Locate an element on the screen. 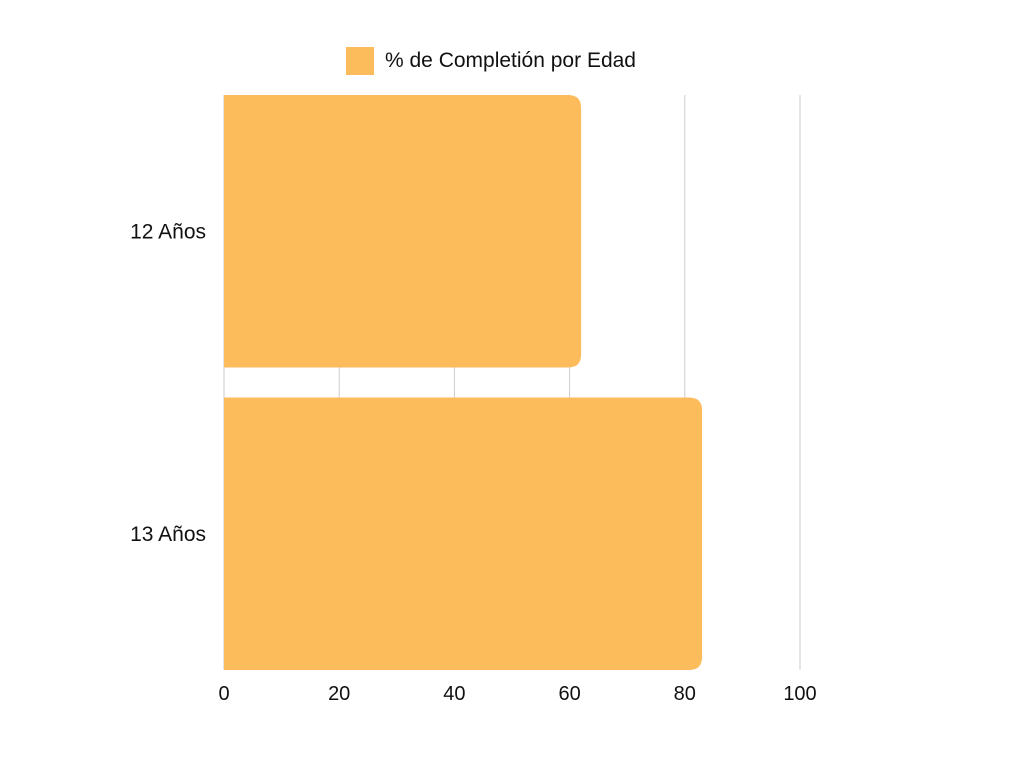 The height and width of the screenshot is (764, 1015). x-tick-label-0: 0 is located at coordinates (223, 694).